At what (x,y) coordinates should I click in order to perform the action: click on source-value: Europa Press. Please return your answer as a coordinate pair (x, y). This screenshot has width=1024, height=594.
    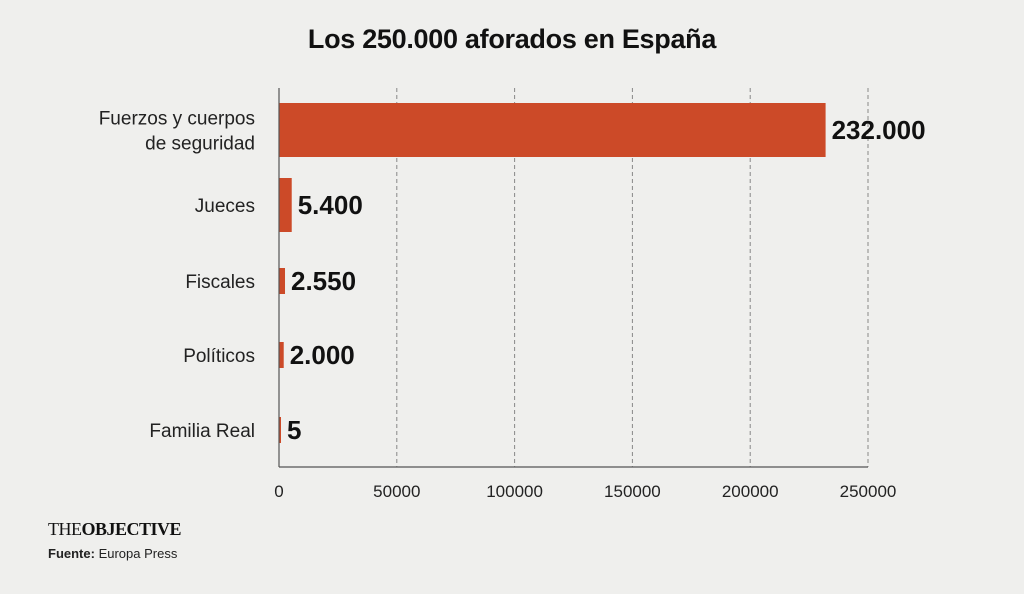
    Looking at the image, I should click on (138, 553).